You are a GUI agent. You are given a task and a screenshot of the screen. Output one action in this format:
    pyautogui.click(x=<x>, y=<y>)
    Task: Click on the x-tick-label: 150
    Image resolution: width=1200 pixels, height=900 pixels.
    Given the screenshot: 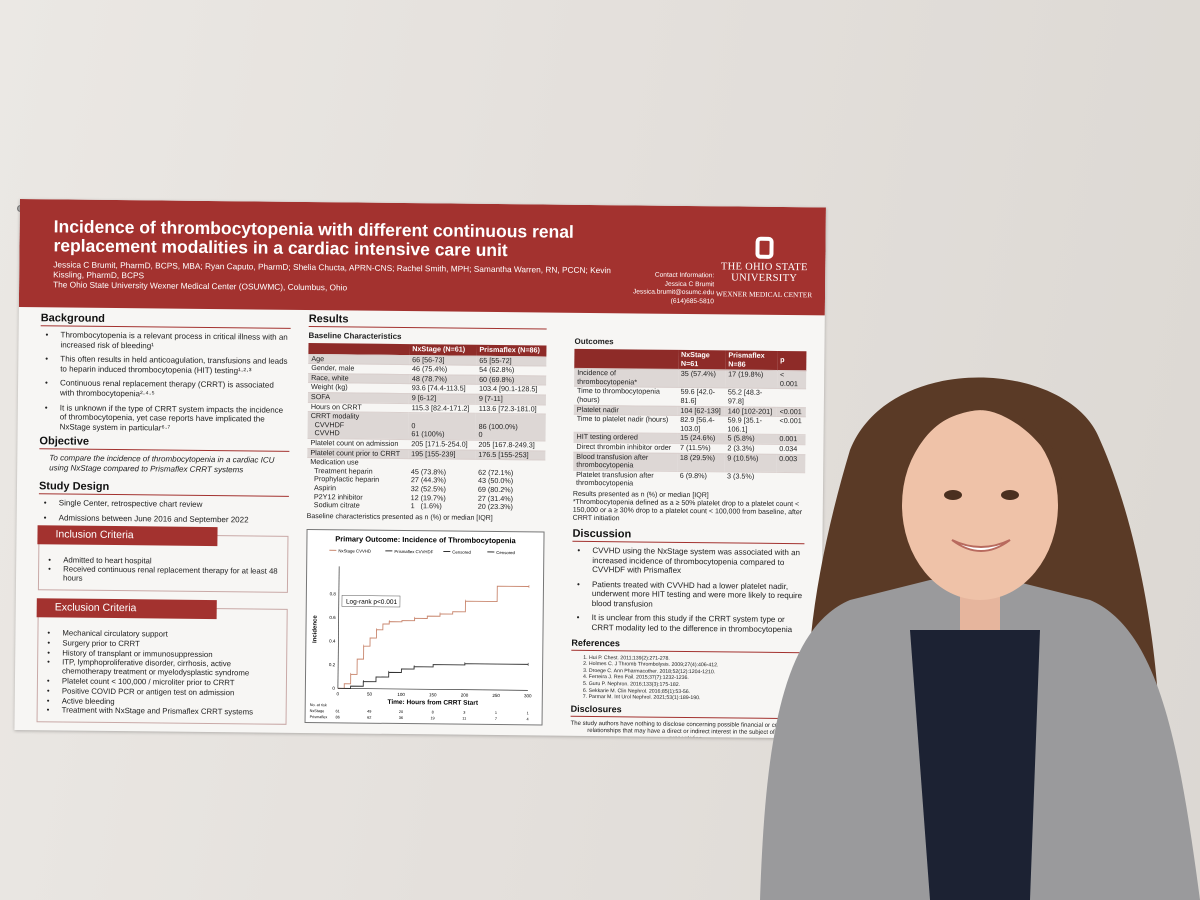 What is the action you would take?
    pyautogui.click(x=433, y=694)
    